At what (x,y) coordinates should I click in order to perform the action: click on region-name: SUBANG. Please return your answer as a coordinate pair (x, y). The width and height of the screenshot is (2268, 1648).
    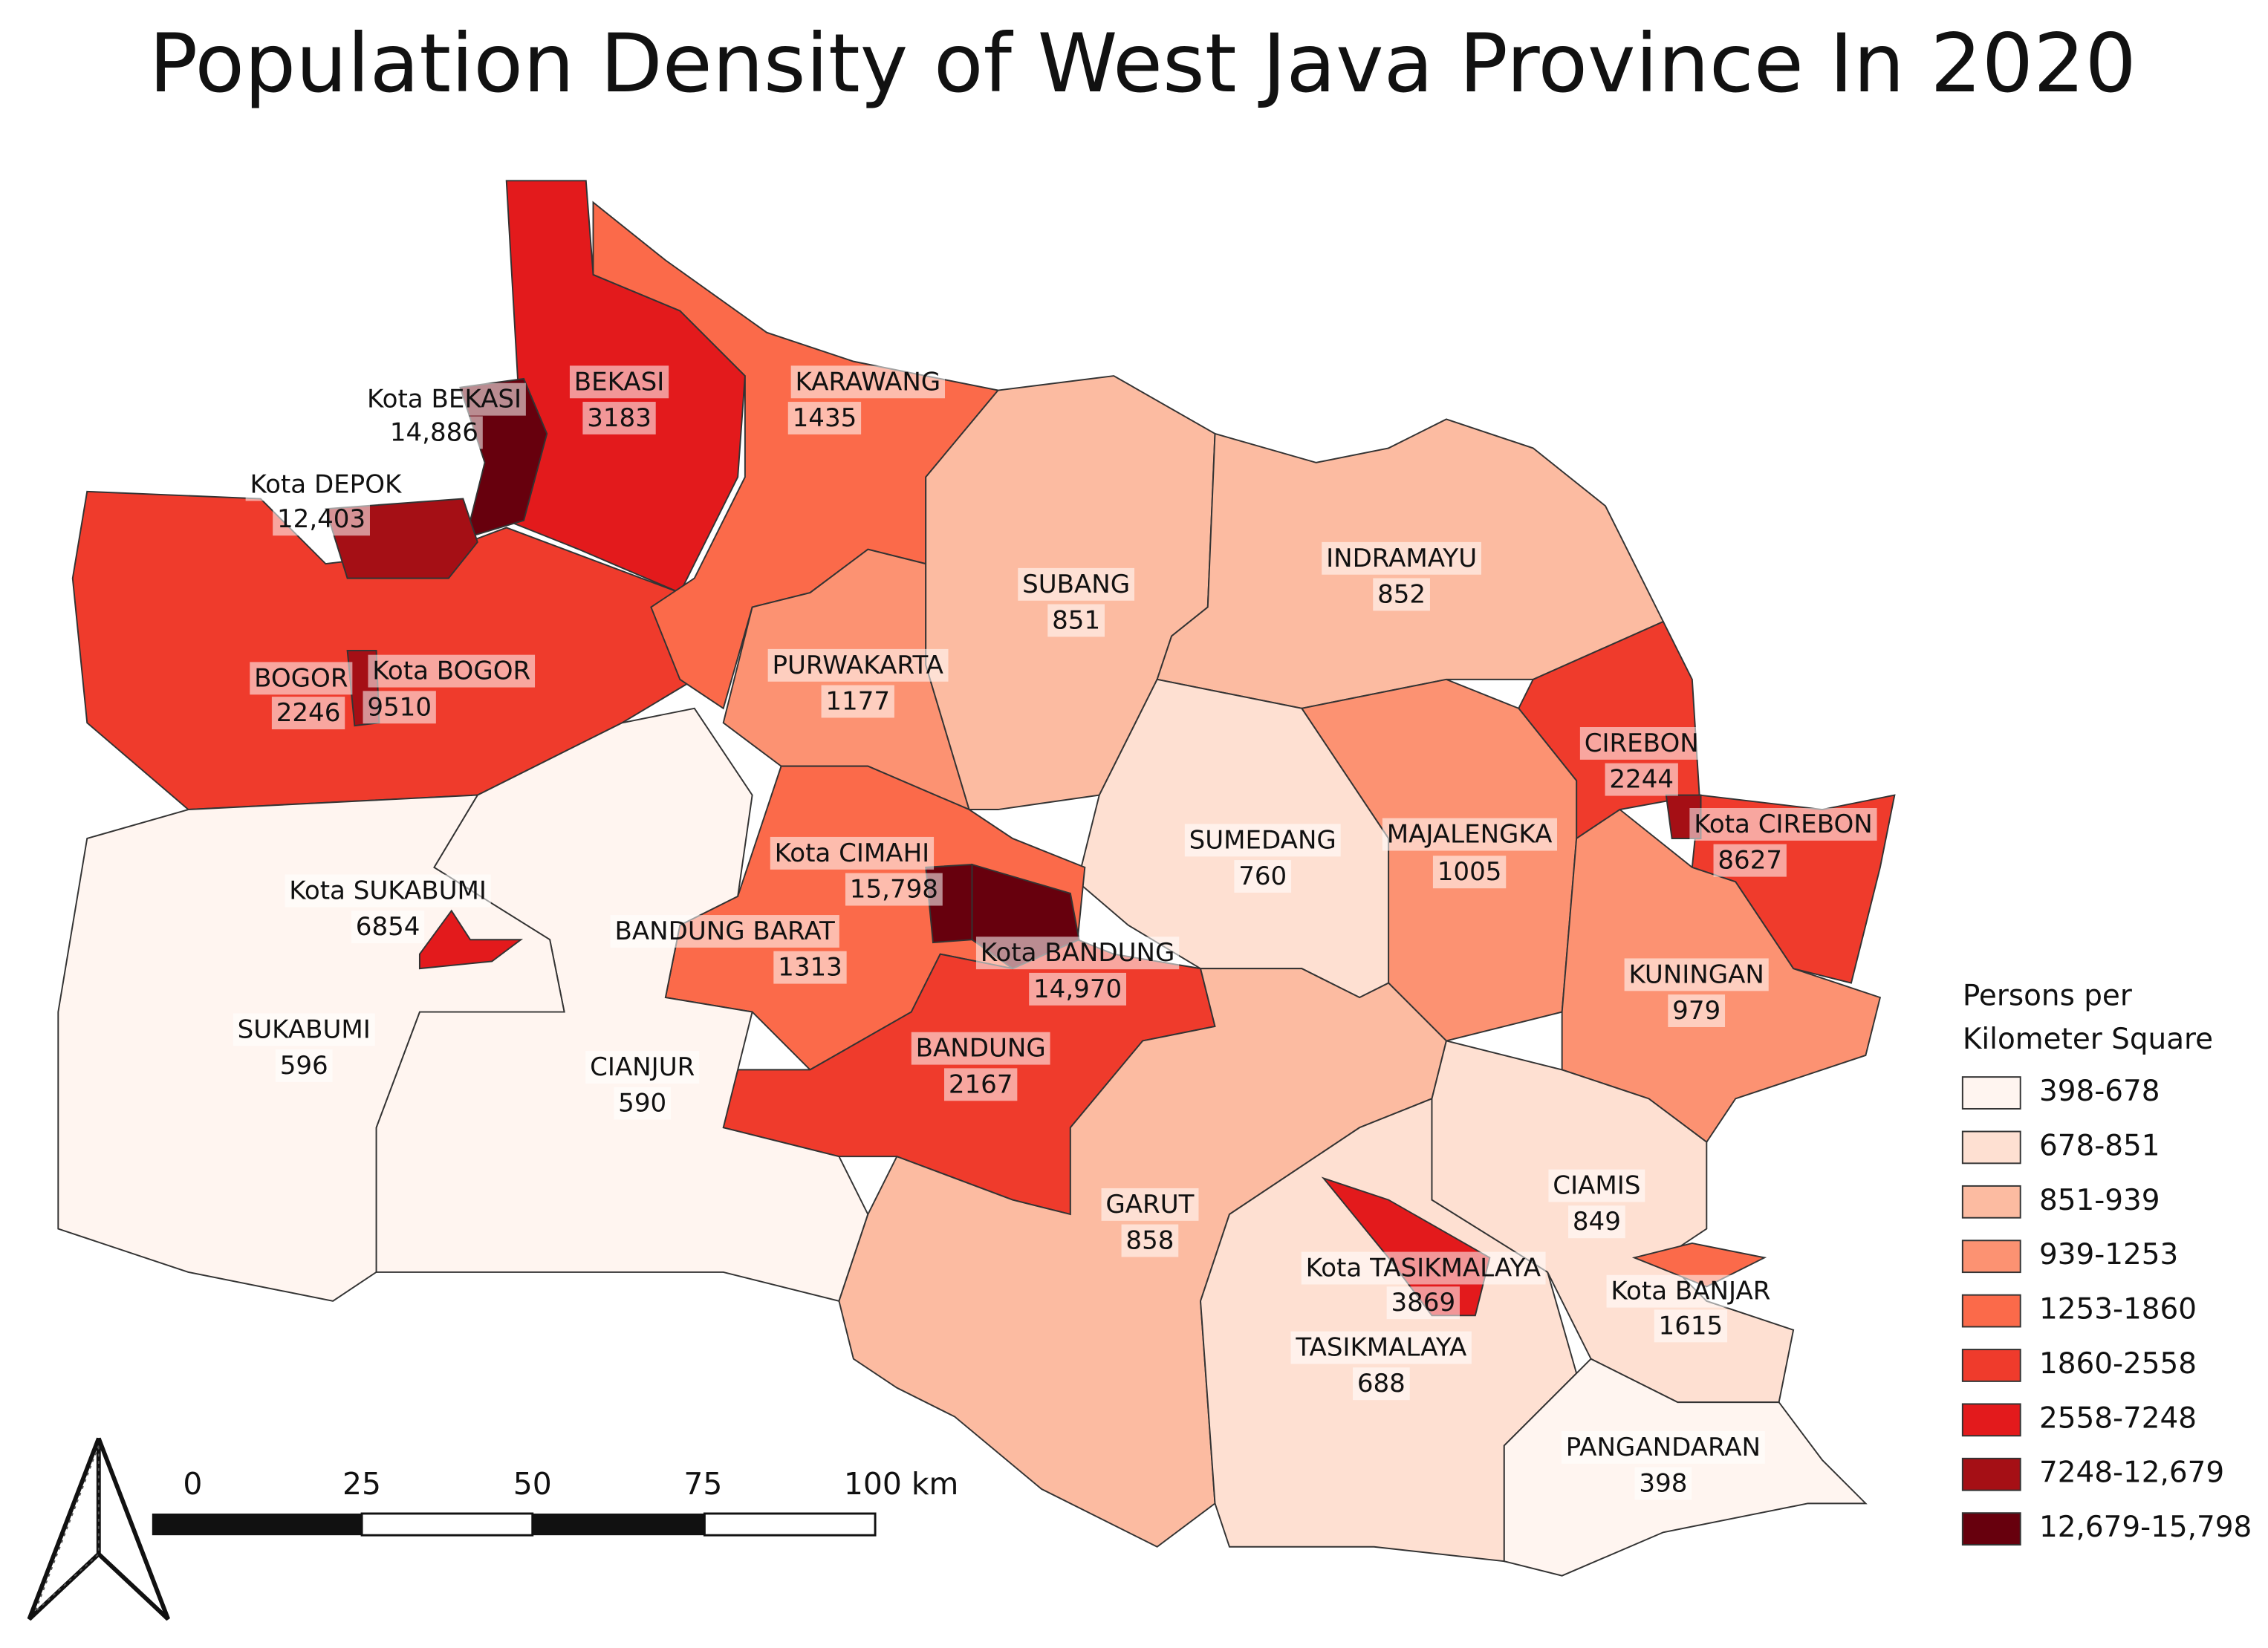
    Looking at the image, I should click on (1076, 584).